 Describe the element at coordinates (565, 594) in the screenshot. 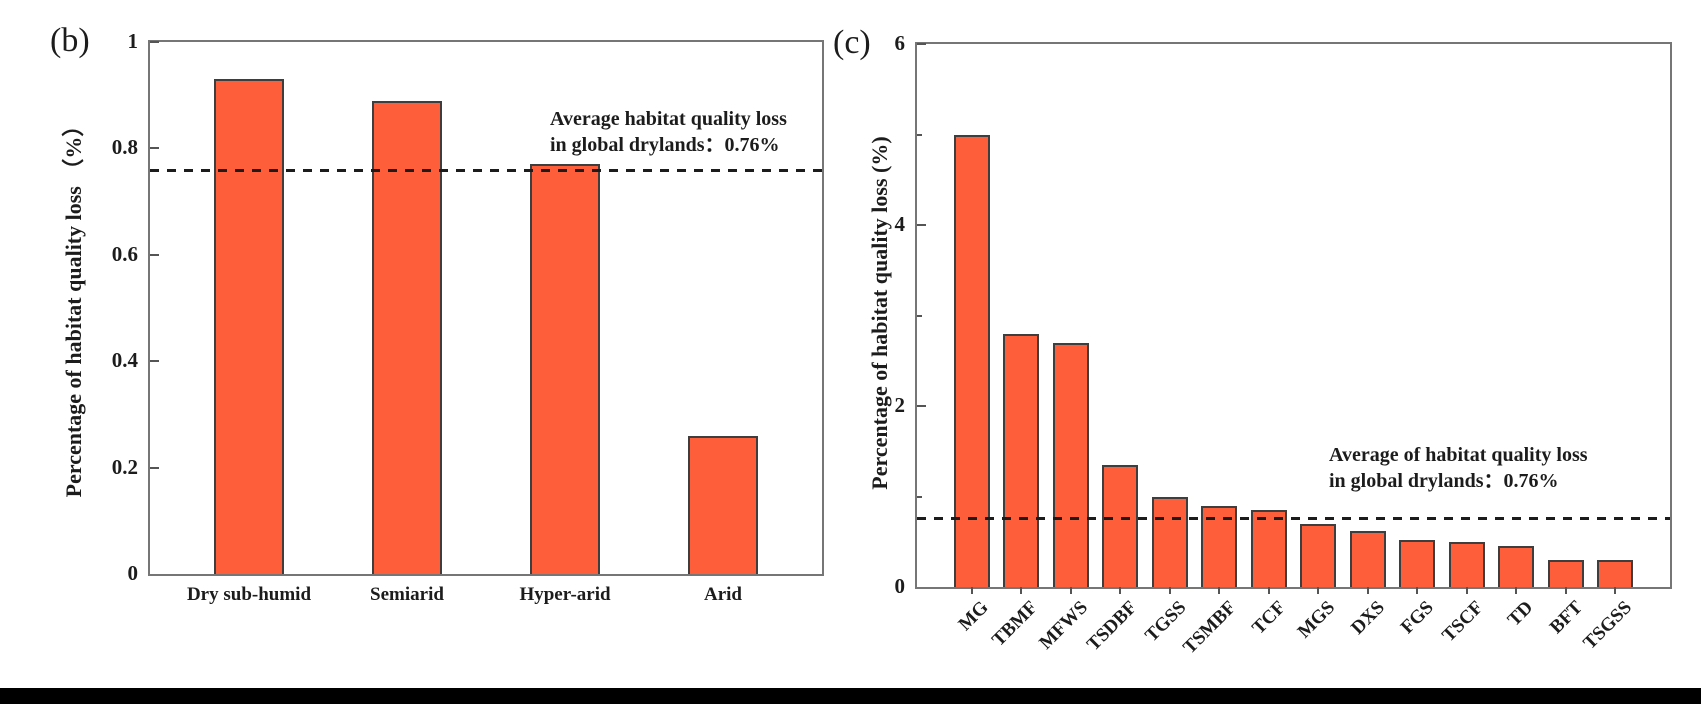

I see `x-tick-label-hyper-arid: Hyper-arid` at that location.